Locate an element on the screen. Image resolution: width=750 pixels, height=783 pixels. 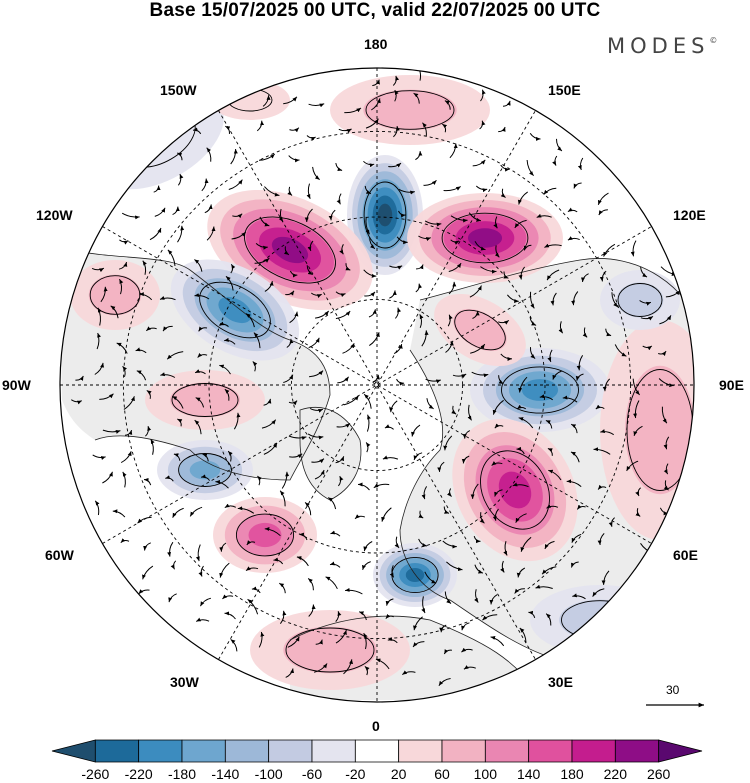
lon-label-60e: 60E is located at coordinates (685, 555).